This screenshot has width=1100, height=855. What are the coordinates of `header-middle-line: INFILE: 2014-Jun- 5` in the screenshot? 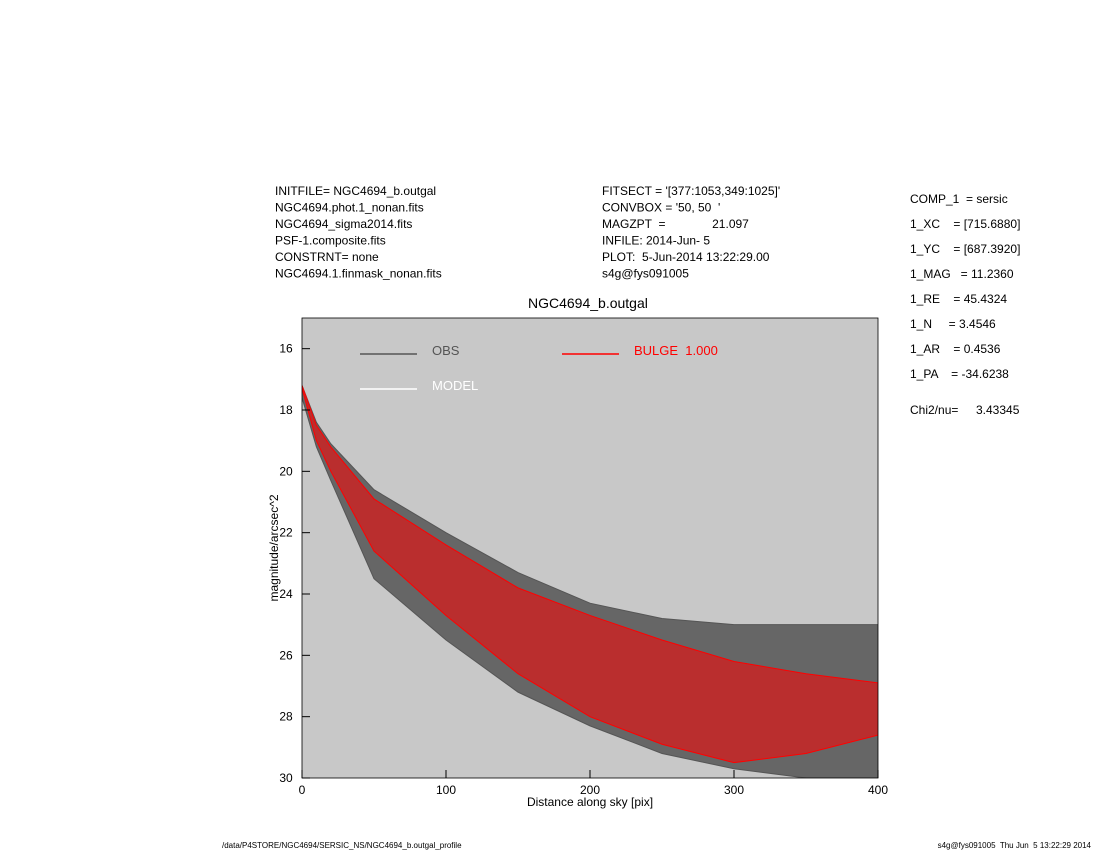 It's located at (656, 241).